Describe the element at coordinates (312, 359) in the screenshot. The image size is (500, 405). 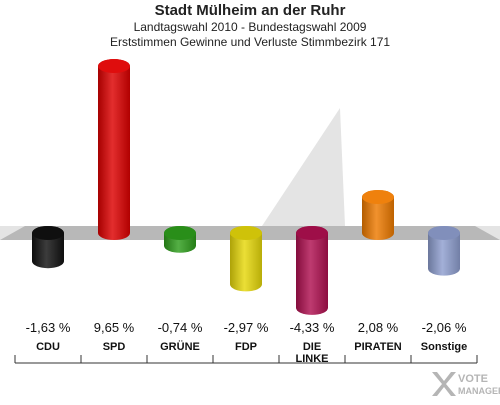
I see `category-label-die-linke-line-2: LINKE` at that location.